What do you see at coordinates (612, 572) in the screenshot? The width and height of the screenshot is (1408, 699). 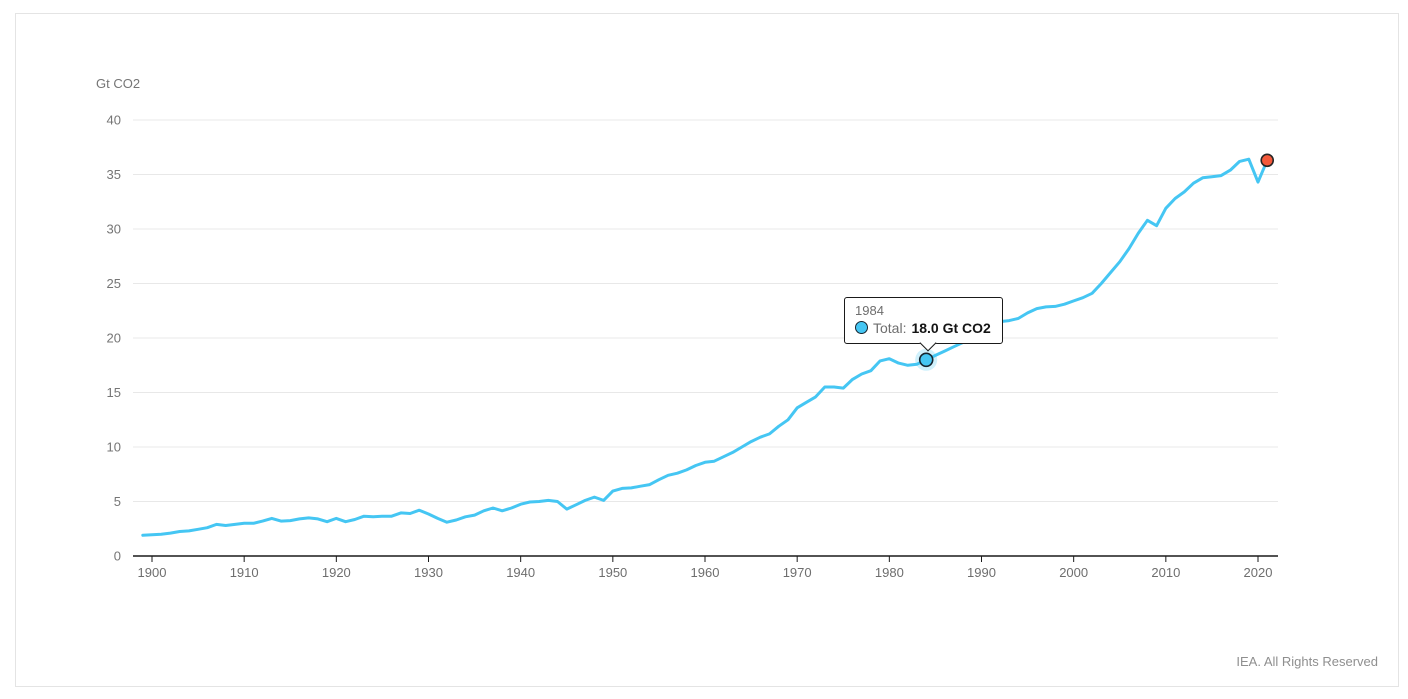 I see `x-tick-label-1950: 1950` at bounding box center [612, 572].